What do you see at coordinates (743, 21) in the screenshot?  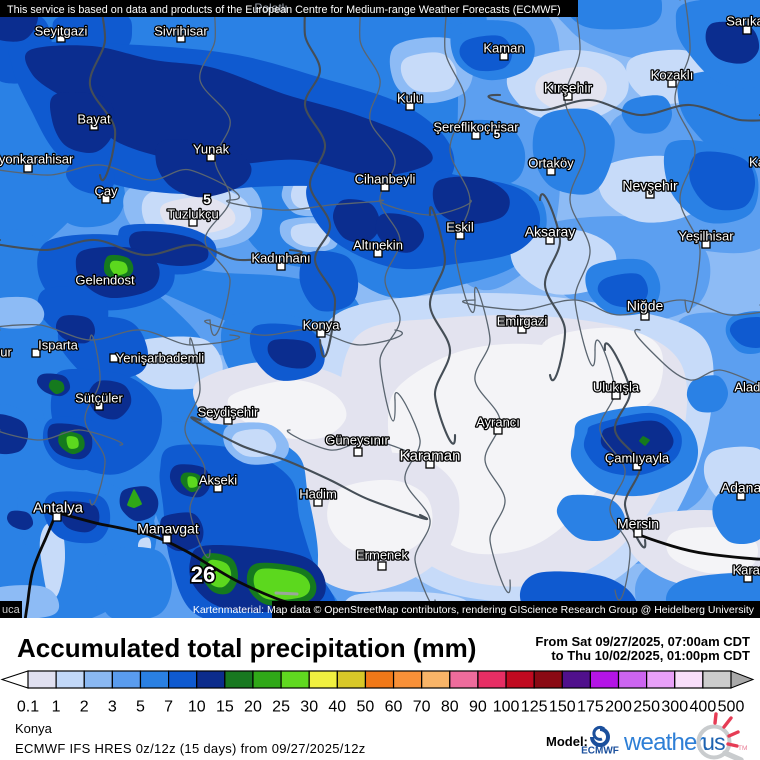 I see `svg-text: Sarıka` at bounding box center [743, 21].